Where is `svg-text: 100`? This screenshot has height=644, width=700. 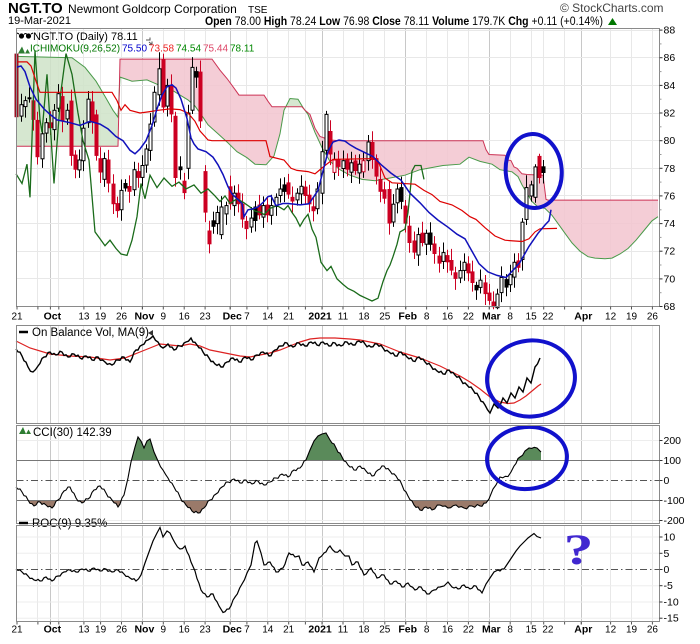
svg-text: 100 is located at coordinates (673, 461).